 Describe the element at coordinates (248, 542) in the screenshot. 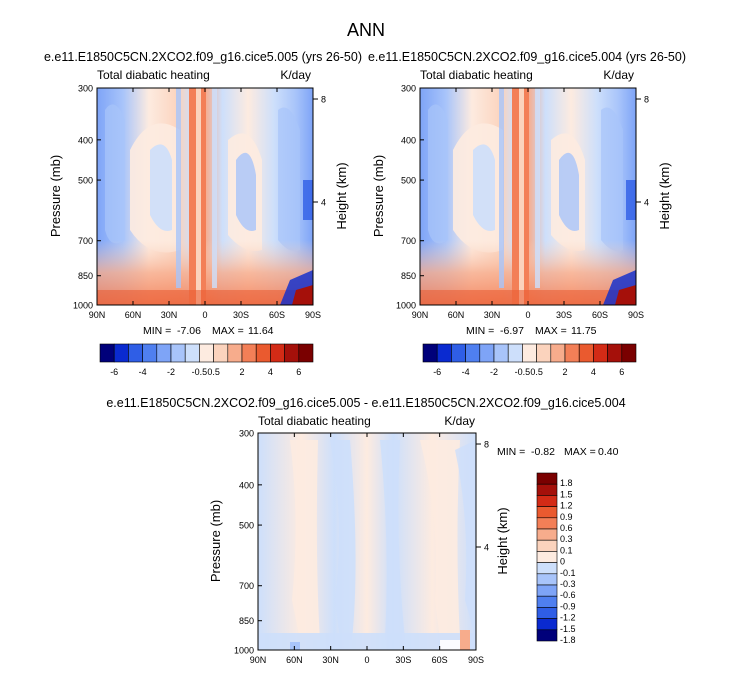

I see `panel-c-y-ticks: 300 400 500 700 850 1000` at that location.